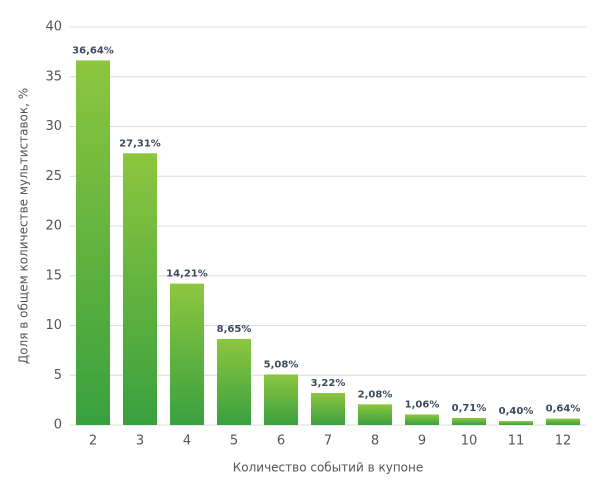 This screenshot has height=500, width=600. Describe the element at coordinates (328, 468) in the screenshot. I see `x-axis-title: Количество событий в купоне` at that location.